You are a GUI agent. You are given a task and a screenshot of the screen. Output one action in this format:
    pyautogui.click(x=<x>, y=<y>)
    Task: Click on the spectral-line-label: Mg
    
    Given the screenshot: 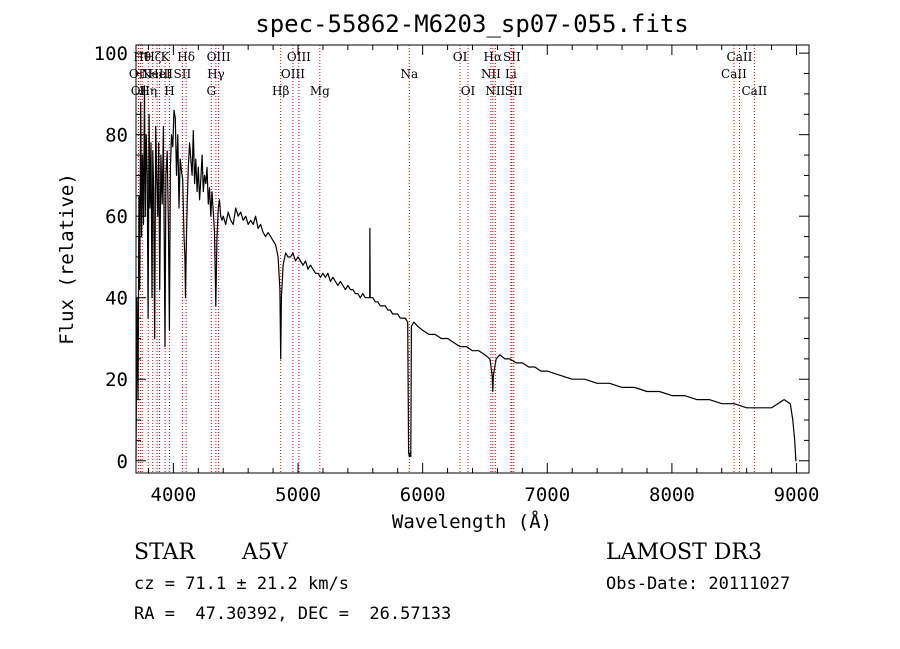 What is the action you would take?
    pyautogui.click(x=320, y=91)
    